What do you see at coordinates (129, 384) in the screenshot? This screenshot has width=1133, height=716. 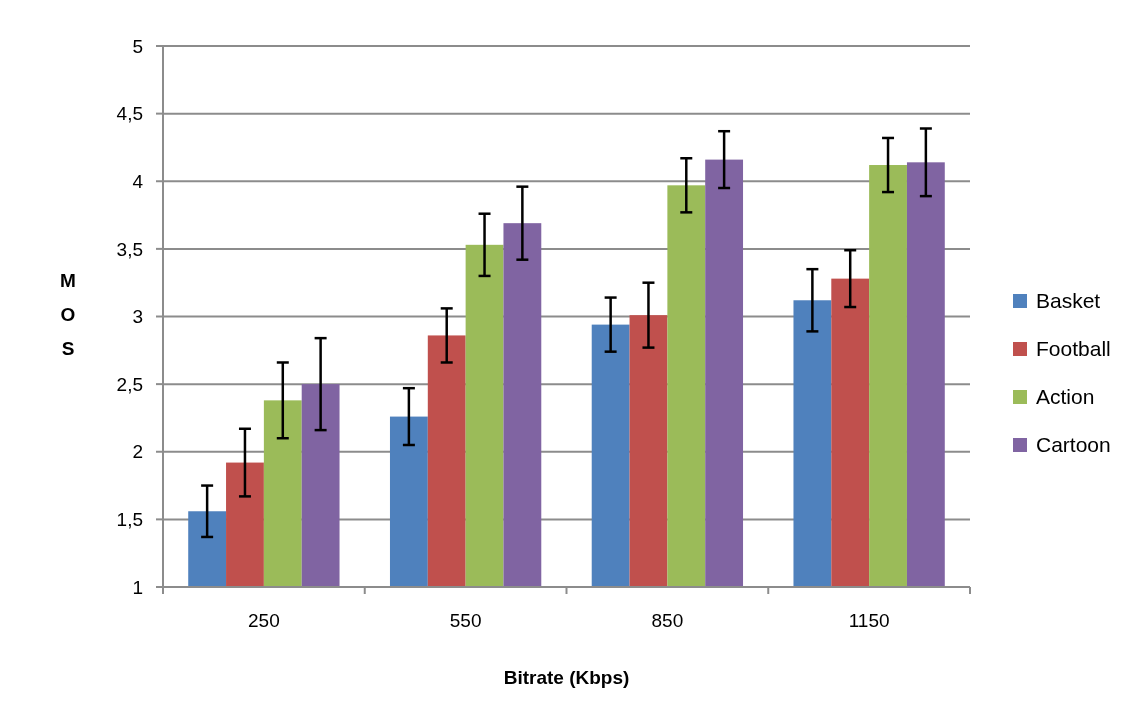 I see `y-tick-label: 2,5` at bounding box center [129, 384].